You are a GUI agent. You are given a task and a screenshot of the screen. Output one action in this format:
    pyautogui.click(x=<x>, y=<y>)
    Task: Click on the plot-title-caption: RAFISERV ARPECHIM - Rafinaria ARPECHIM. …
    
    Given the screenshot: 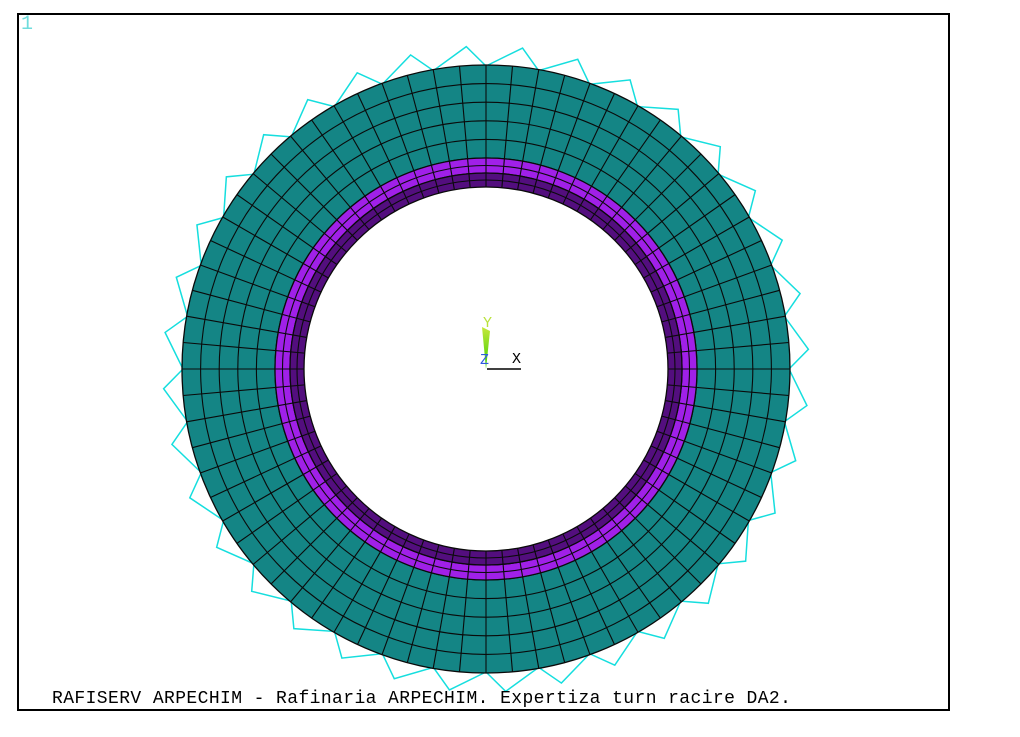 What is the action you would take?
    pyautogui.click(x=422, y=699)
    